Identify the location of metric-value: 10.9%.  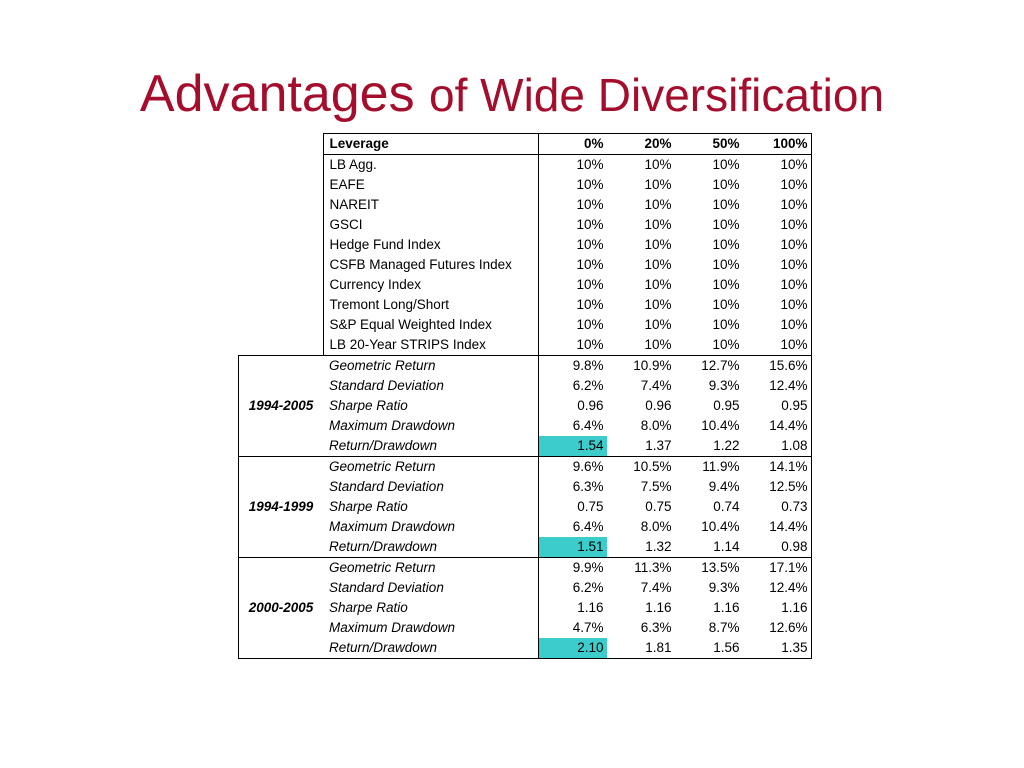
(640, 365).